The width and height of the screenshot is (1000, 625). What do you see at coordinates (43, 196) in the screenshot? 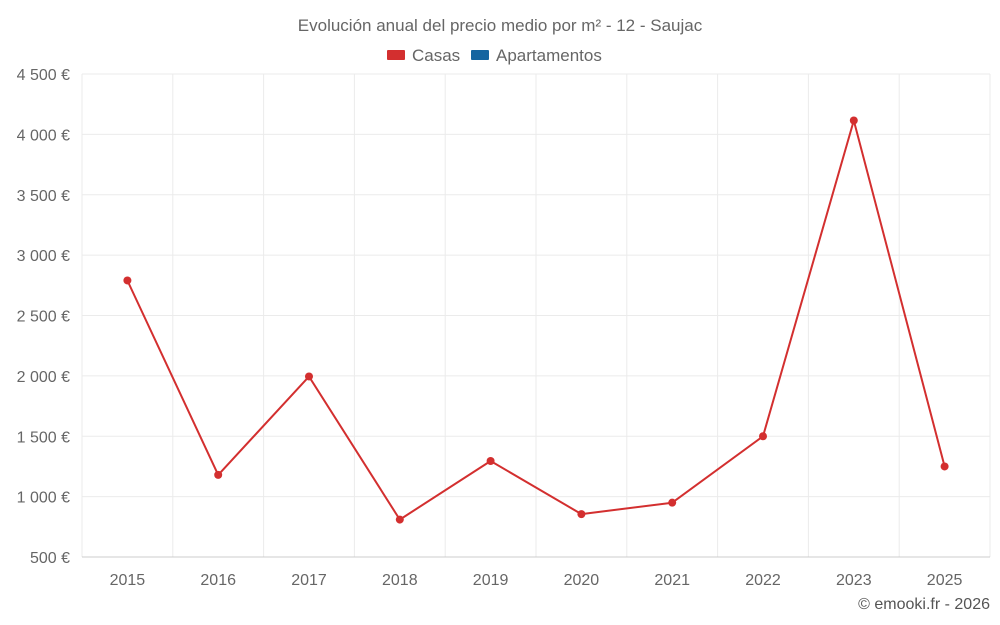
I see `y-tick-label: 3 500 €` at bounding box center [43, 196].